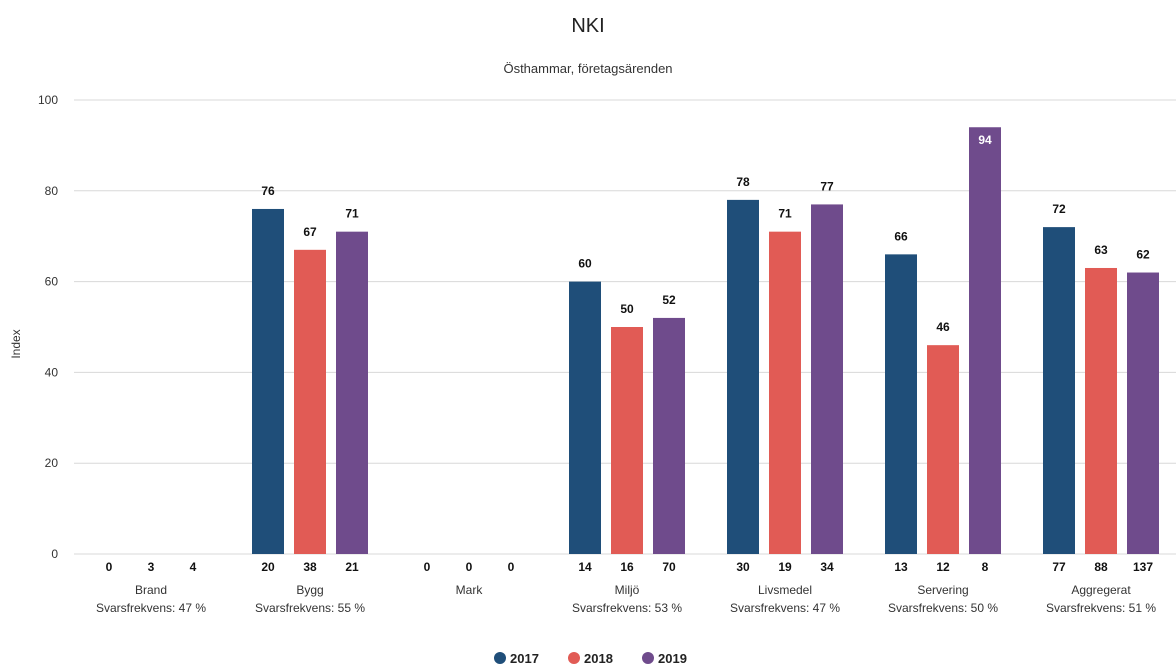 Image resolution: width=1176 pixels, height=668 pixels. Describe the element at coordinates (52, 372) in the screenshot. I see `y-tick-label: 40` at that location.